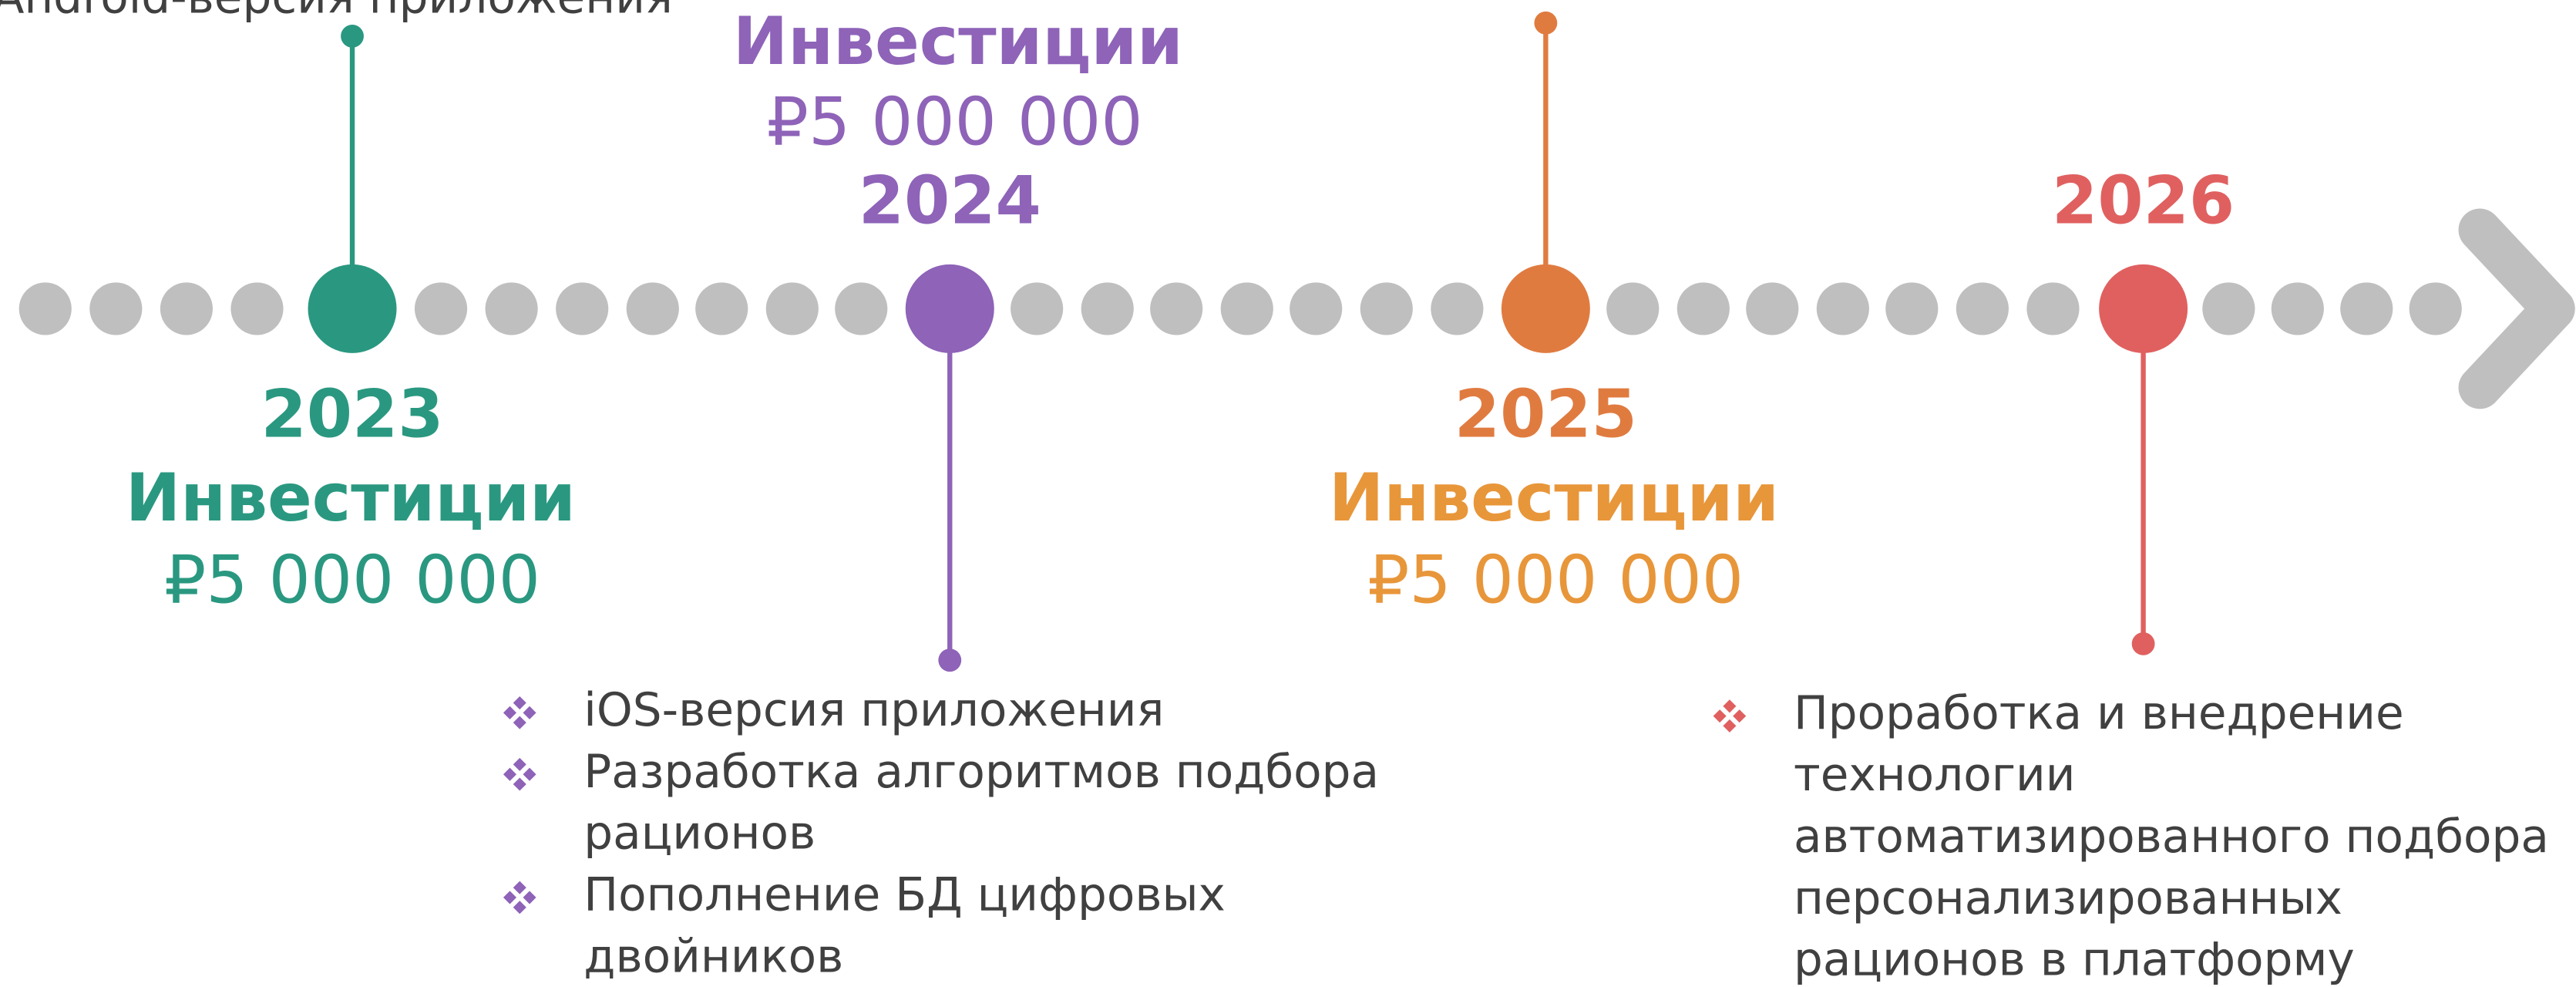  I want to click on arrow-head, so click(2516, 308).